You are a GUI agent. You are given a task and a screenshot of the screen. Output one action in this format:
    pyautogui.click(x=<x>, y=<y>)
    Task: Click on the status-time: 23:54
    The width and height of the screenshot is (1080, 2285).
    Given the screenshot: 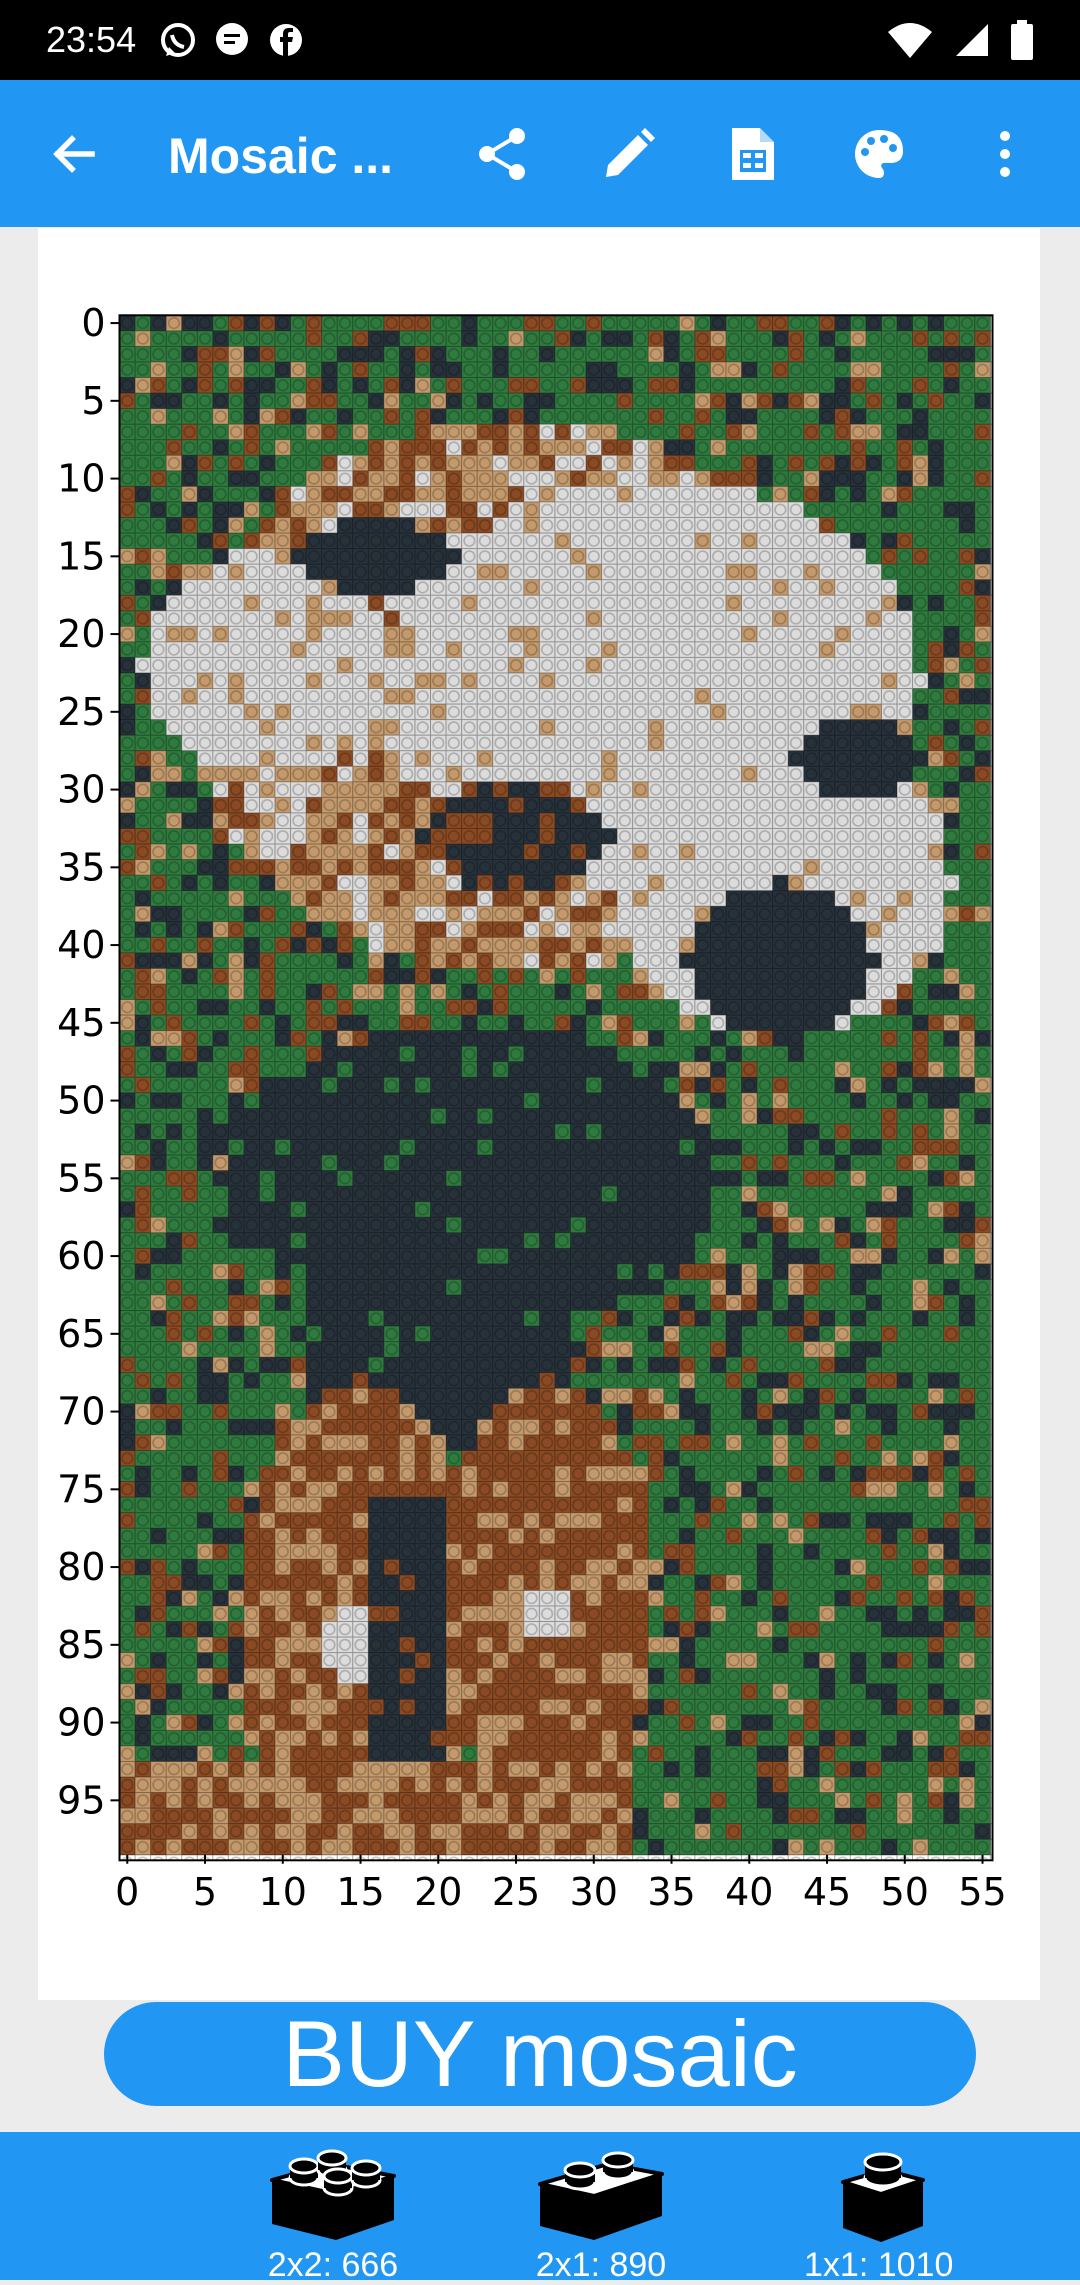 What is the action you would take?
    pyautogui.click(x=91, y=39)
    